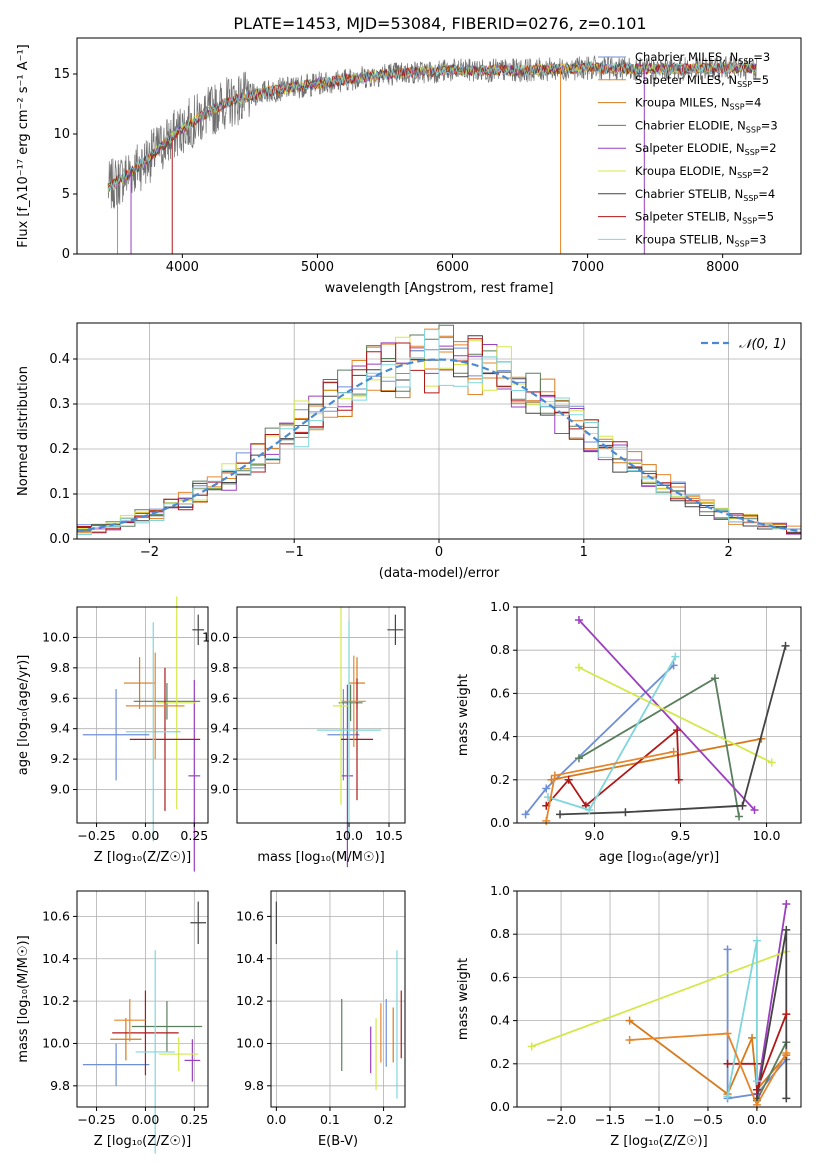  Describe the element at coordinates (500, 976) in the screenshot. I see `y-tick-label: 0.6` at that location.